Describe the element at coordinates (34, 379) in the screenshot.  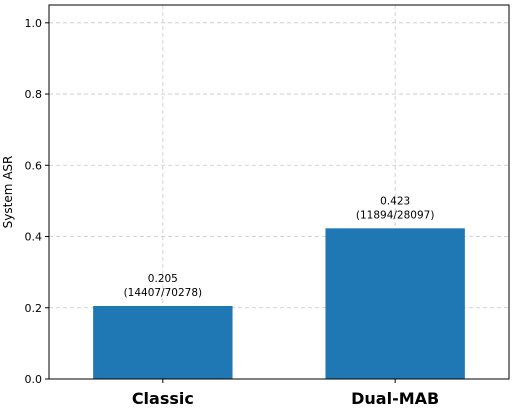
I see `y-tick-label: 0.0` at that location.